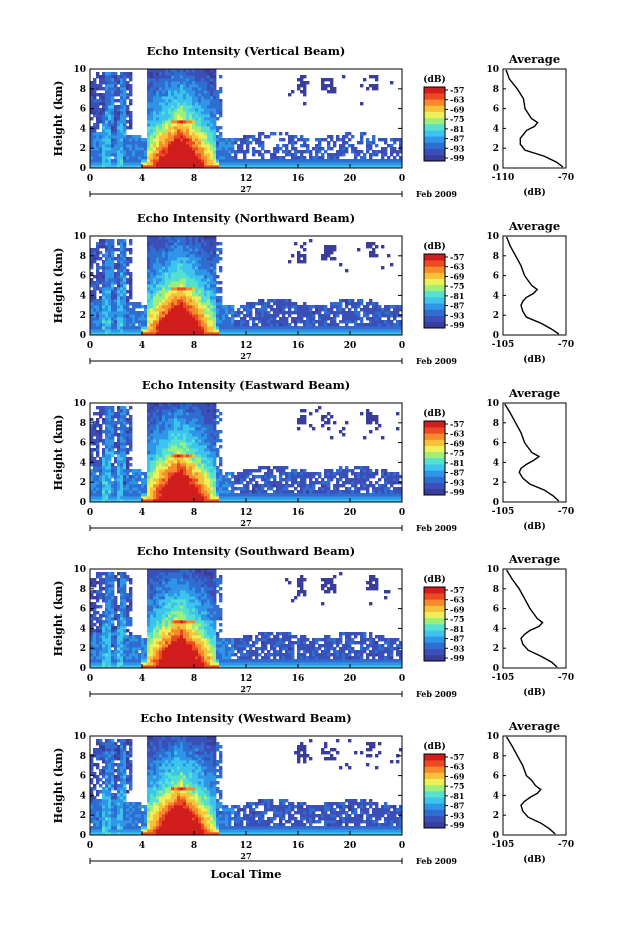 Image resolution: width=617 pixels, height=929 pixels. Describe the element at coordinates (457, 590) in the screenshot. I see `colorbar-label: -57` at that location.